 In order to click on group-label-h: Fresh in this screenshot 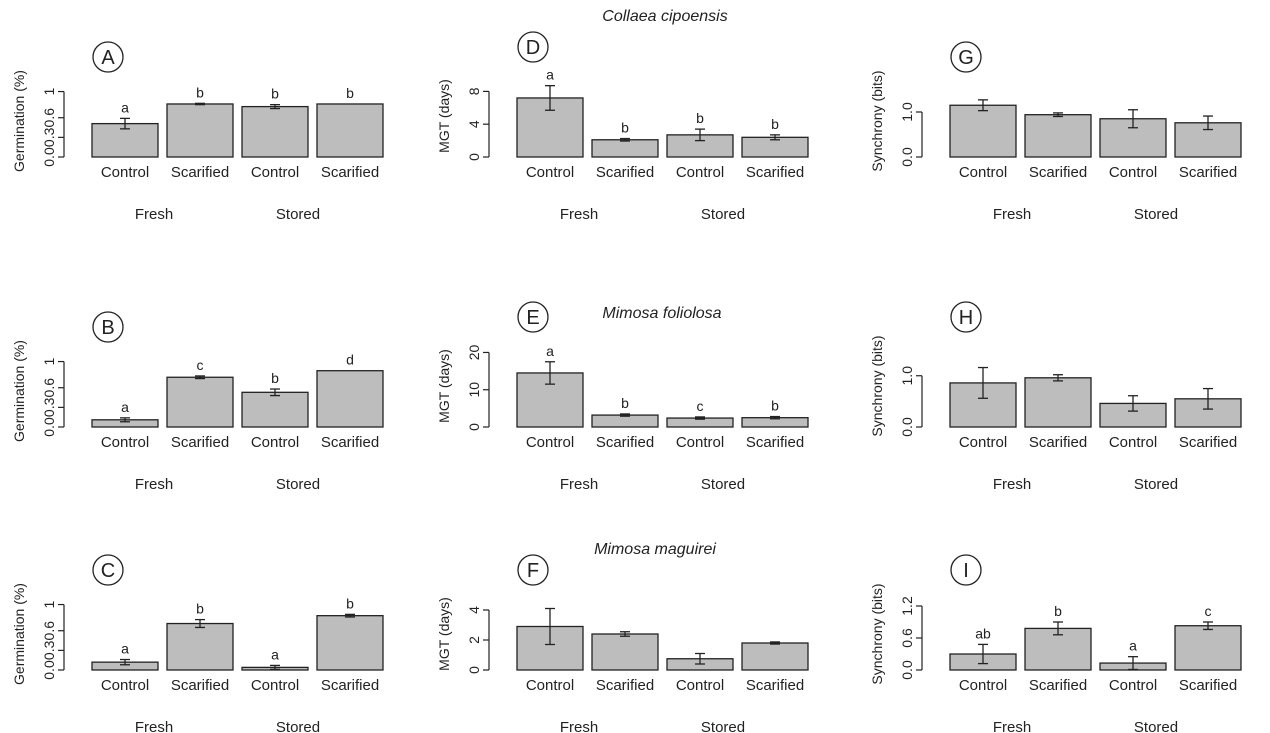, I will do `click(1012, 484)`.